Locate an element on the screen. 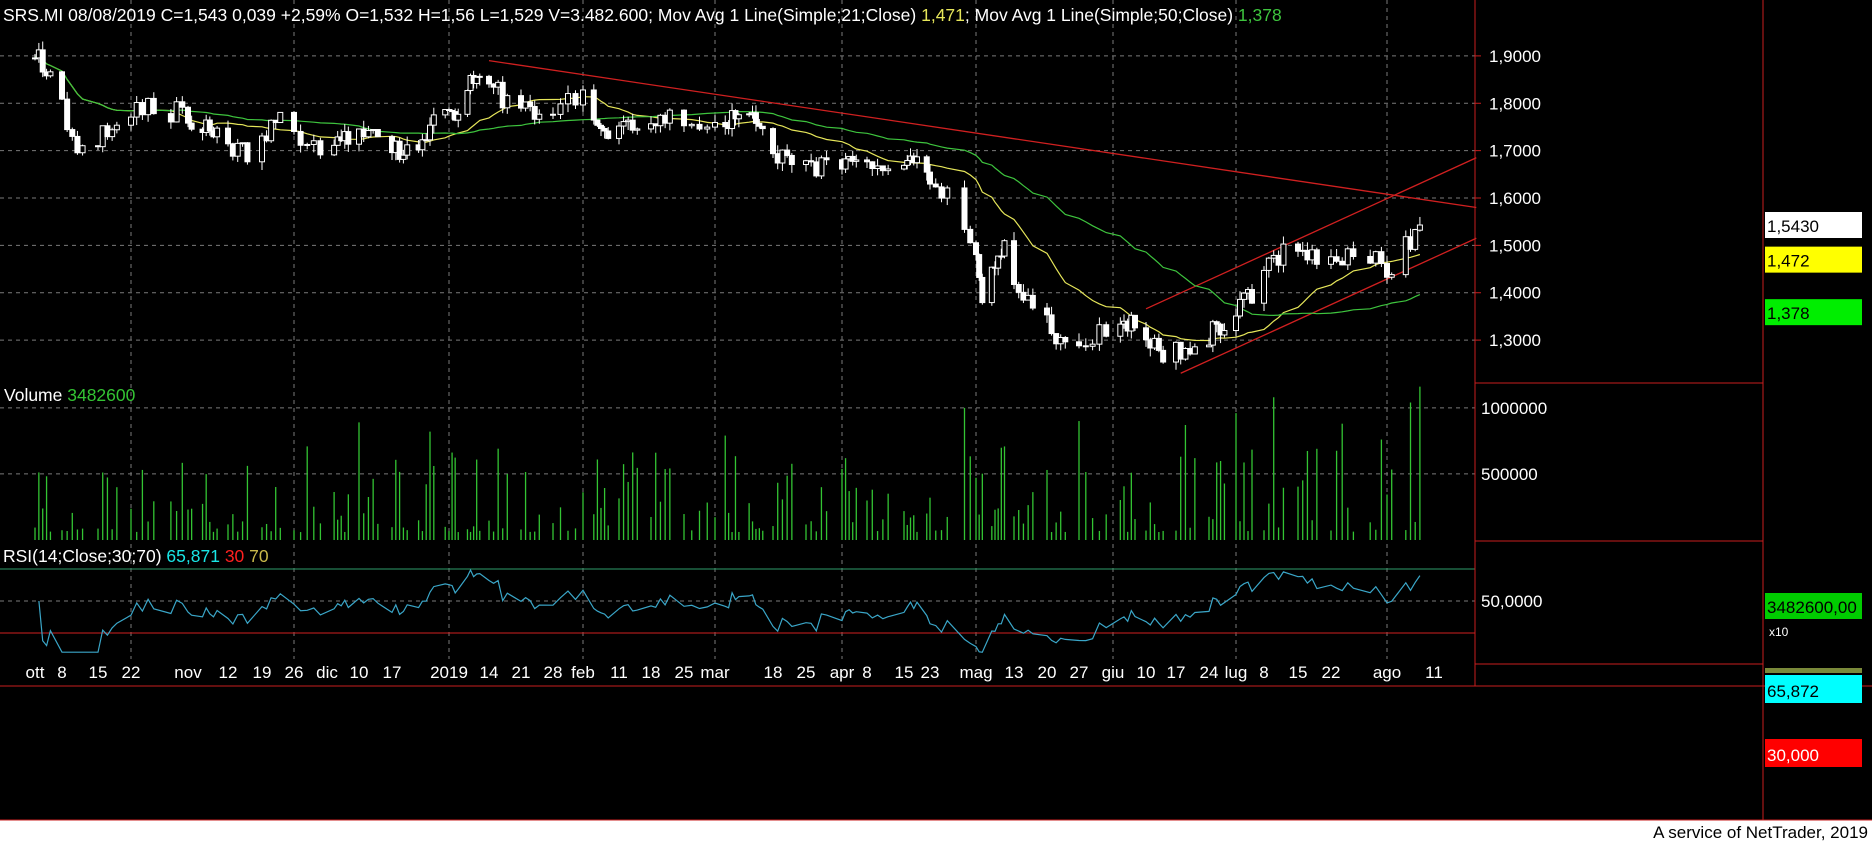 The width and height of the screenshot is (1872, 844). date-tick-label: ago is located at coordinates (1387, 672).